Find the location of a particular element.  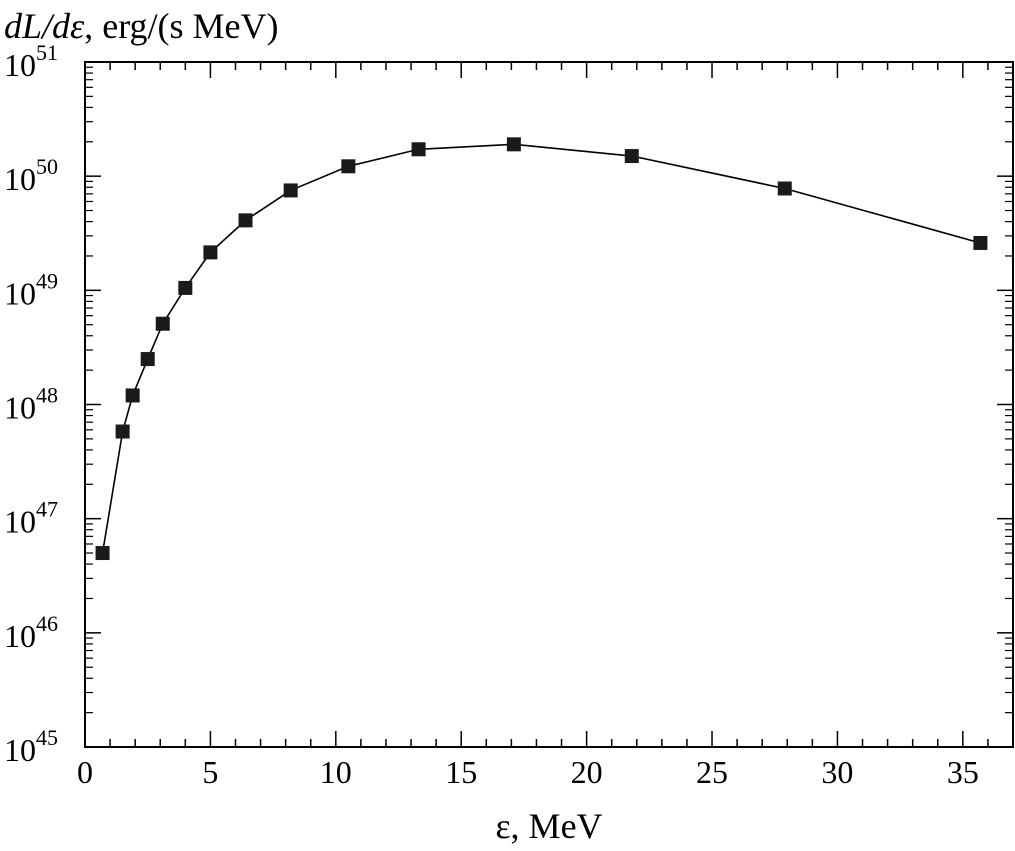

y-axis-title: dL/dε, erg/(s MeV) is located at coordinates (141, 26).